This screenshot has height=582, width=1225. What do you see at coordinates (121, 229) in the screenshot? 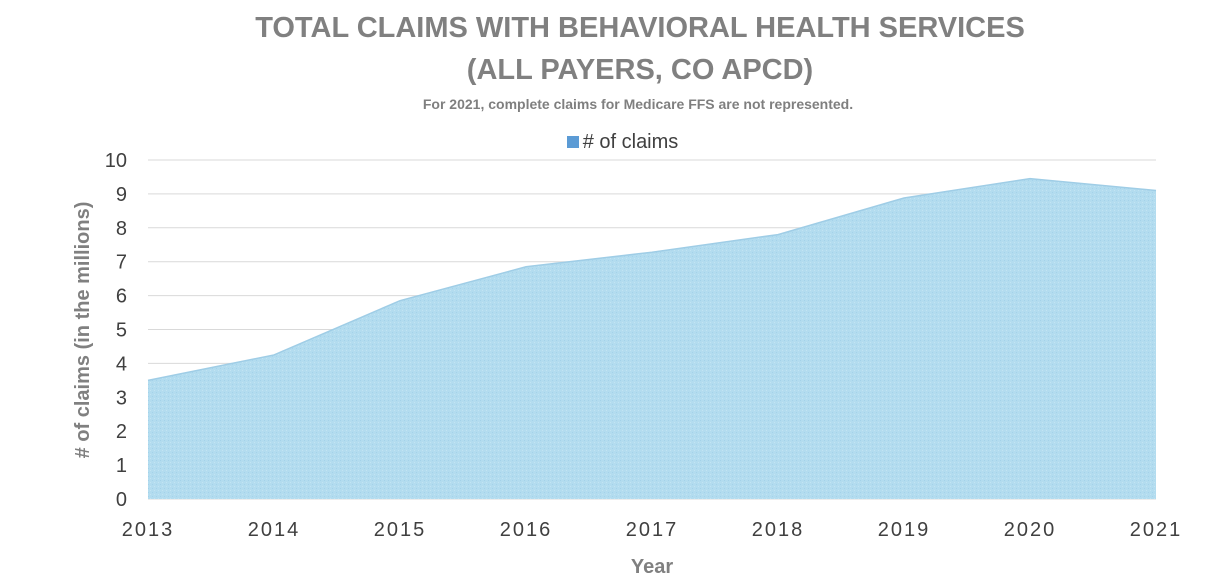
I see `y-tick-label: 8` at bounding box center [121, 229].